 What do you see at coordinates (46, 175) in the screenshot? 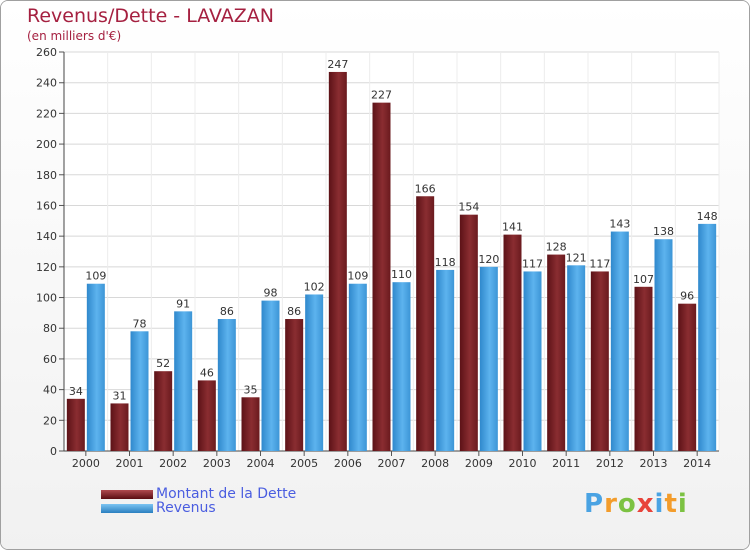
I see `y-tick-label: 180` at bounding box center [46, 175].